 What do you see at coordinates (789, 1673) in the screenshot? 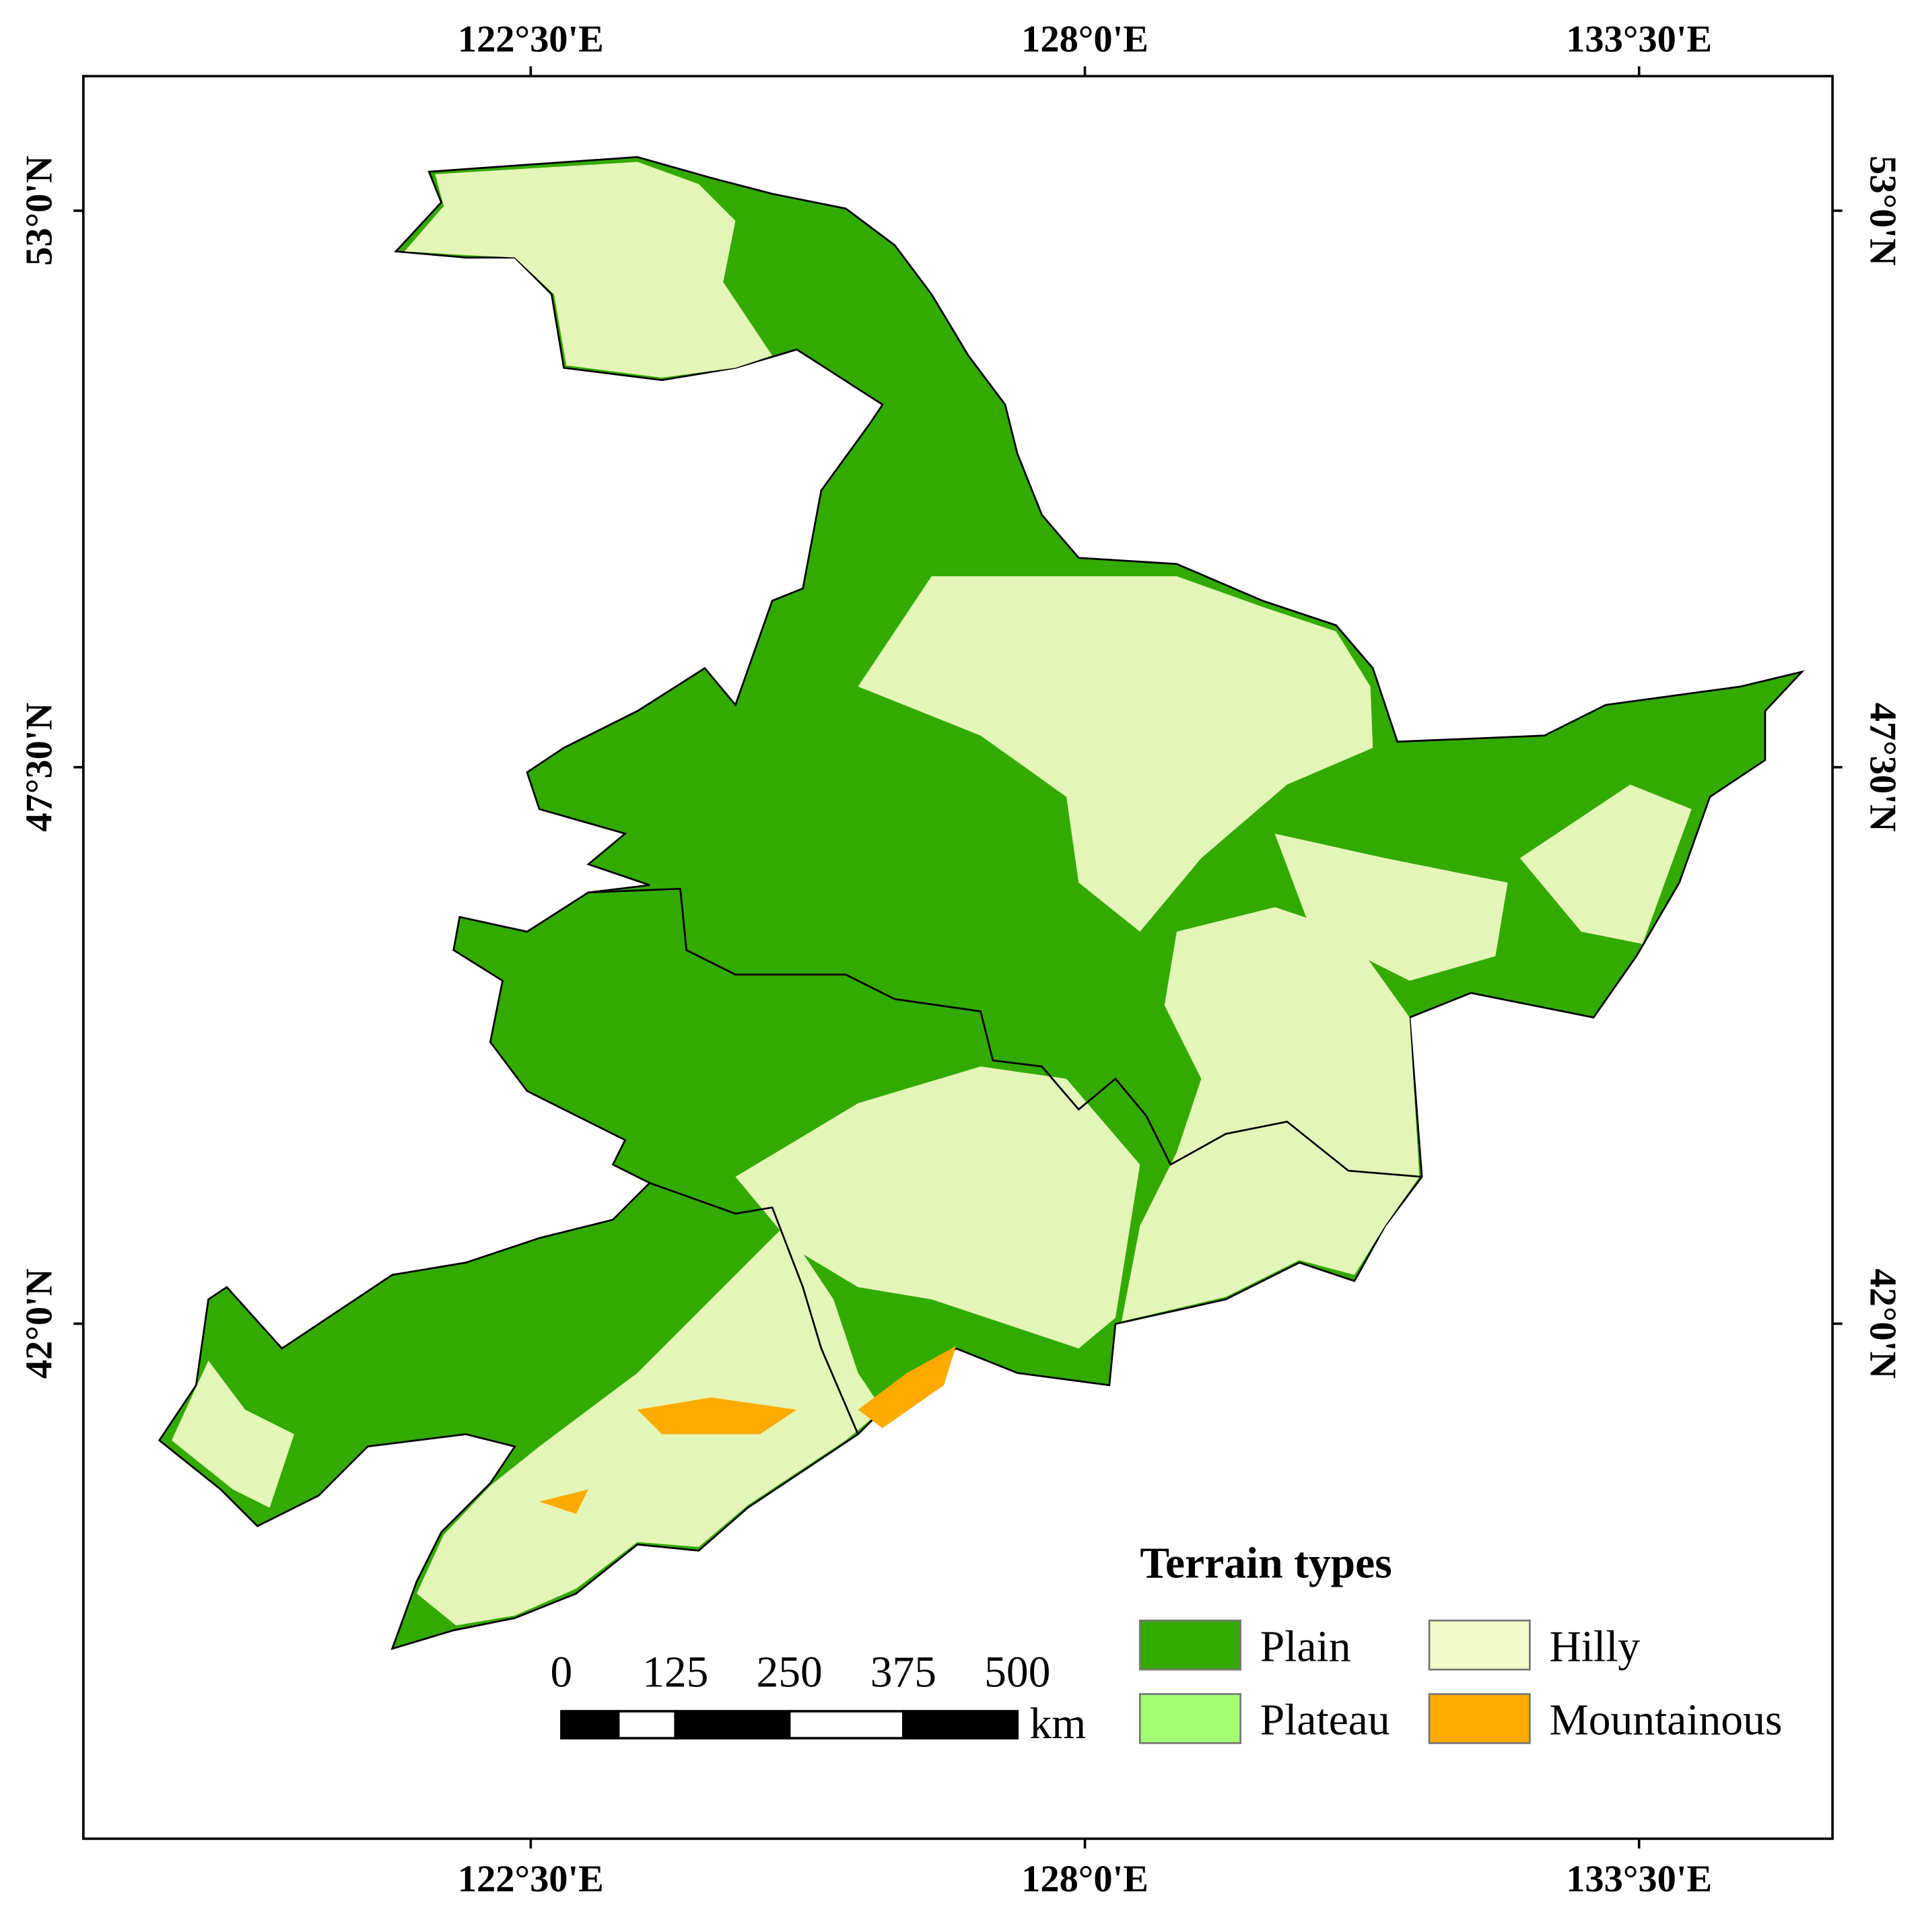
I see `scale-label: 250` at bounding box center [789, 1673].